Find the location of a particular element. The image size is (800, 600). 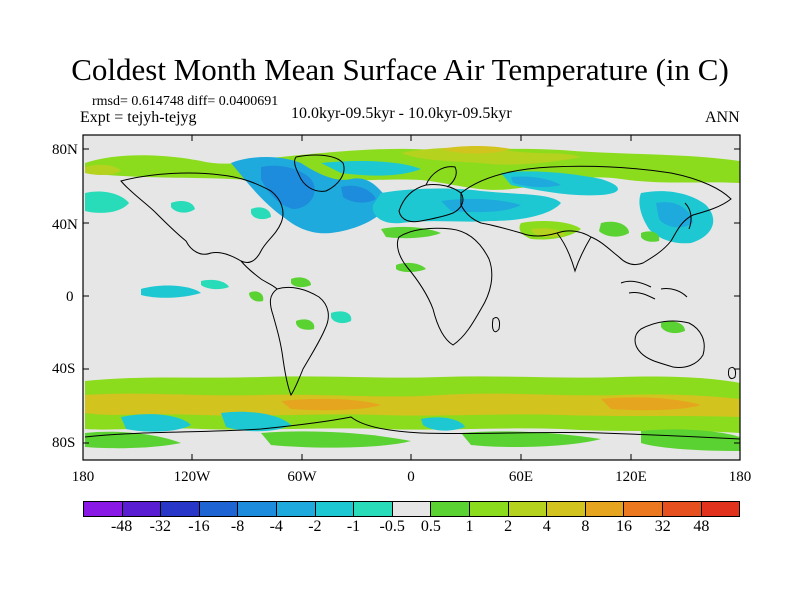

colorbar-label: -4 is located at coordinates (276, 526).